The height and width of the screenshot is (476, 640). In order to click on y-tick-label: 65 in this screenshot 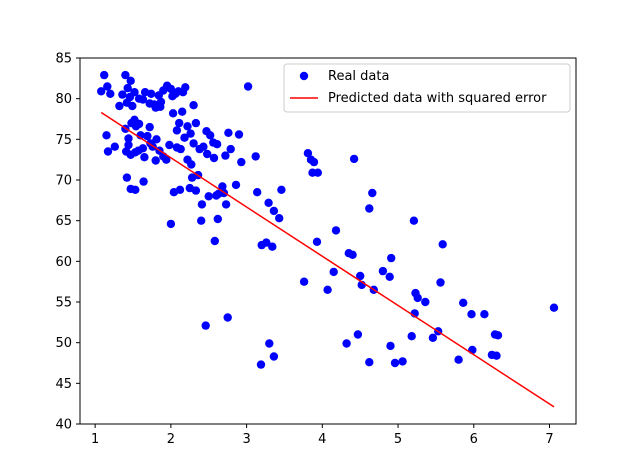, I will do `click(63, 221)`.